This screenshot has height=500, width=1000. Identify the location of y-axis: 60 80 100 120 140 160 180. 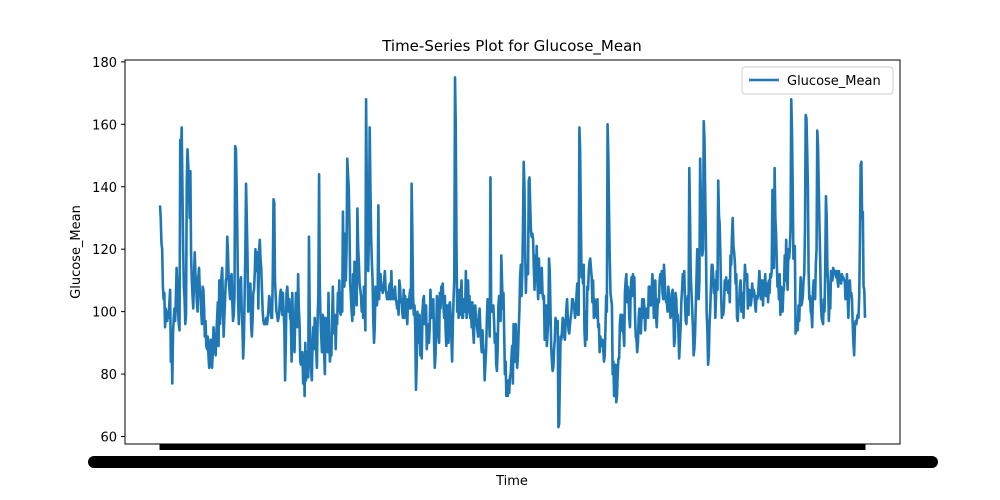
(108, 251).